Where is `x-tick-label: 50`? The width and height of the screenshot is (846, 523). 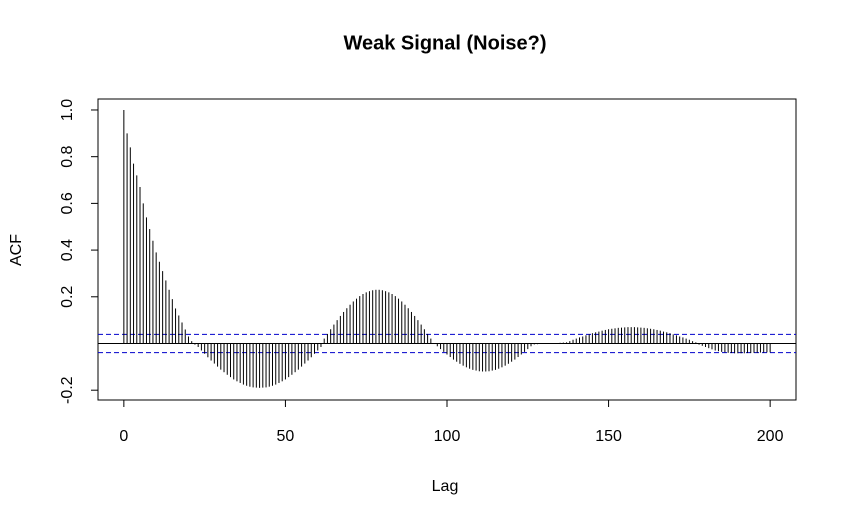 x-tick-label: 50 is located at coordinates (286, 436).